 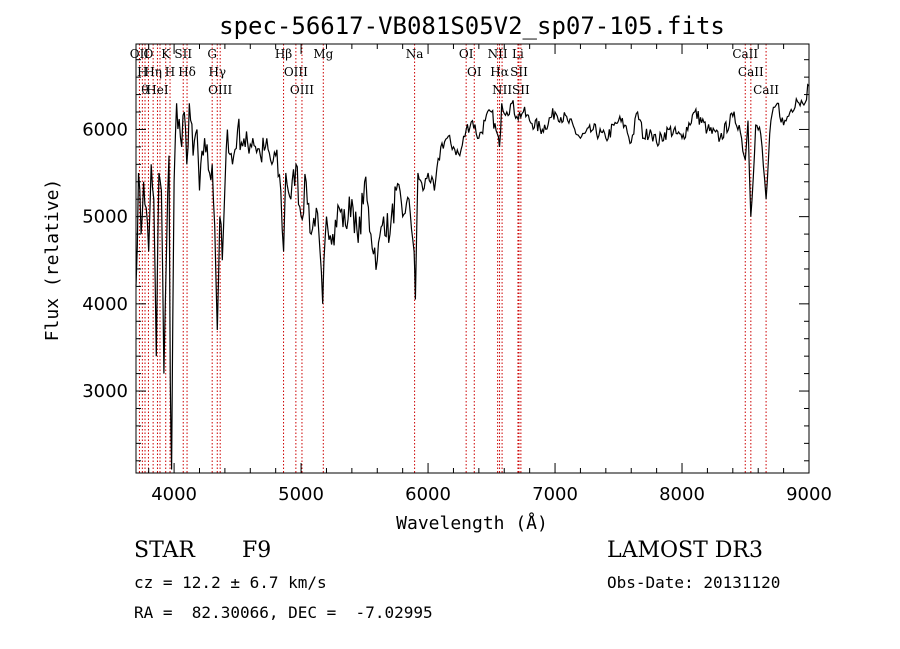 I want to click on line-marker-label: Li, so click(x=518, y=54).